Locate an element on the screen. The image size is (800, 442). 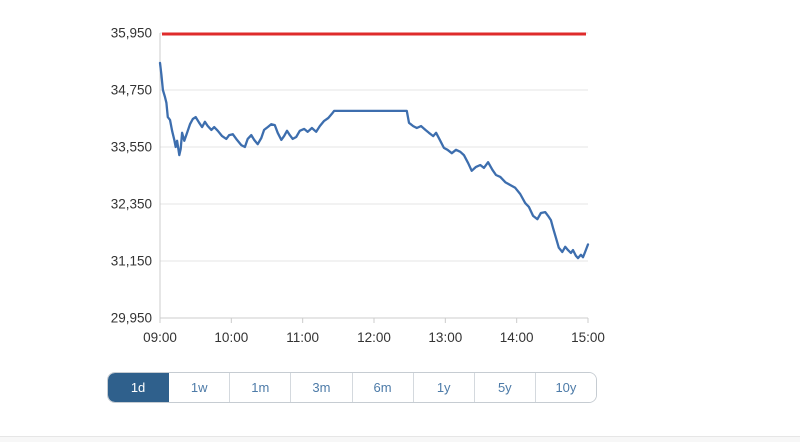
range-button-1m: 1m is located at coordinates (261, 387).